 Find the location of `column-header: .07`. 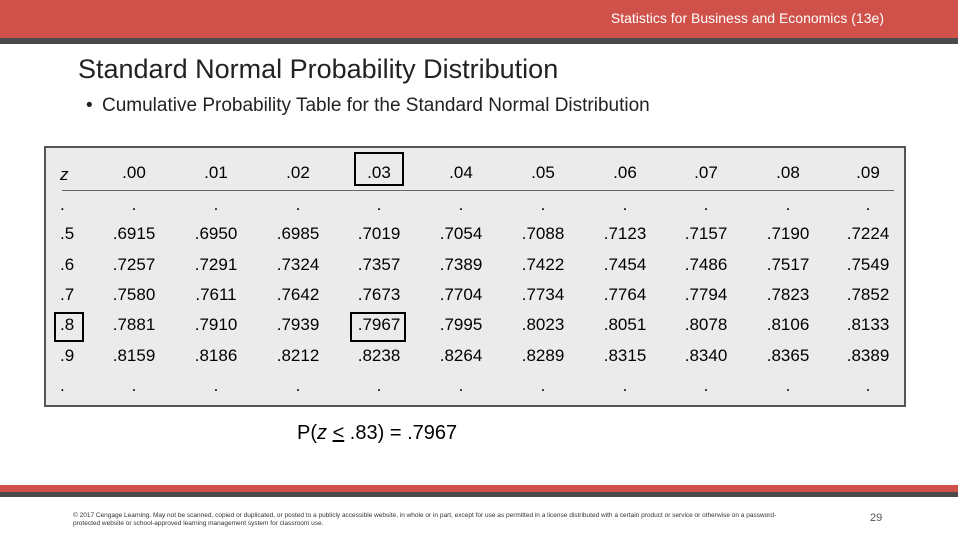

column-header: .07 is located at coordinates (706, 172).